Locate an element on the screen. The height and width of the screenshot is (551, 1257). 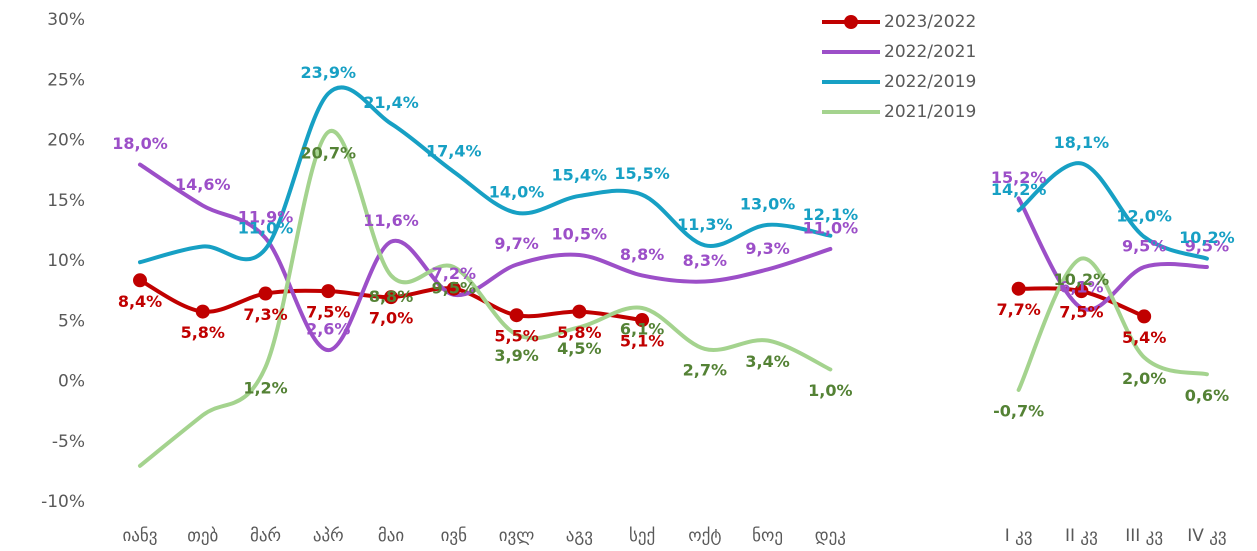
value-label: 20,7% is located at coordinates (329, 153).